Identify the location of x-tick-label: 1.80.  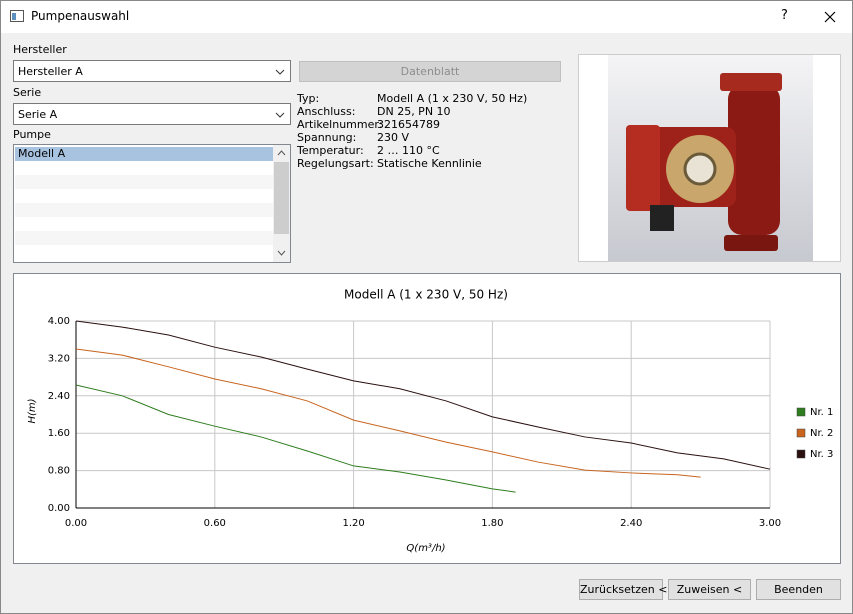
(492, 523).